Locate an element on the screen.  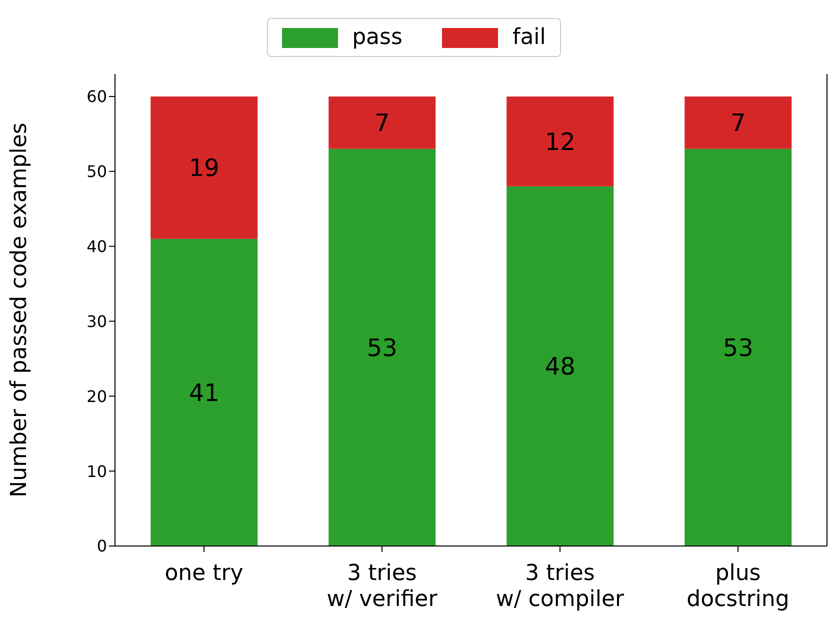
x-tick-label: 3 tries w/ verifier is located at coordinates (382, 586).